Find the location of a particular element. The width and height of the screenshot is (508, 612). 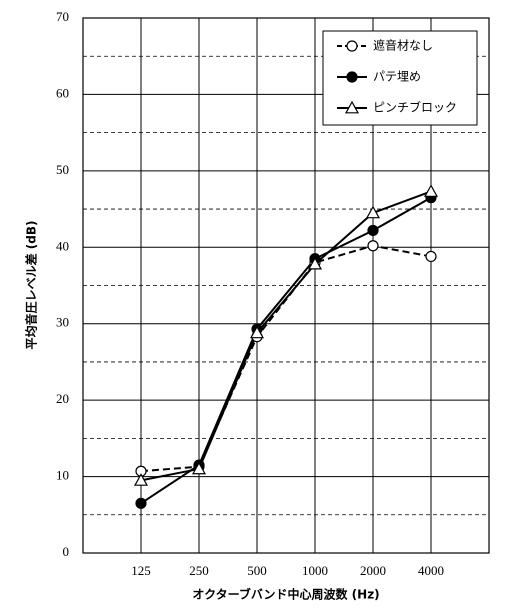

x-tick-label: 125 is located at coordinates (141, 570).